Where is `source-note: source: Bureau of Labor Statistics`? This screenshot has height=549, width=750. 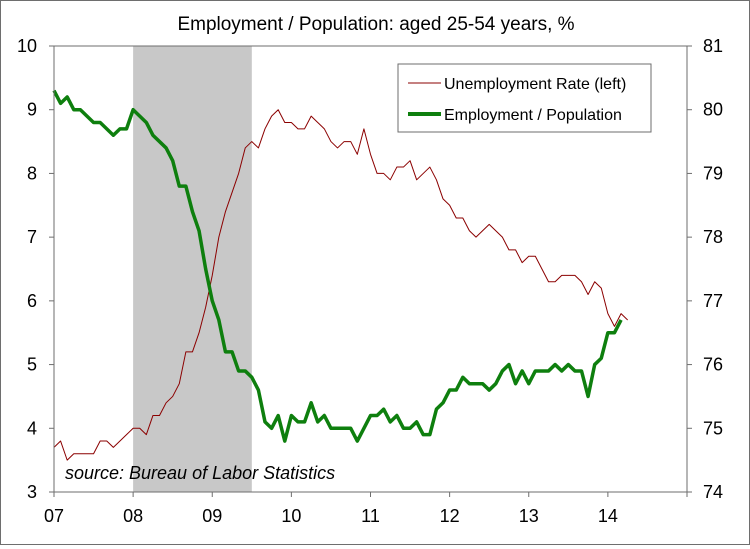
source-note: source: Bureau of Labor Statistics is located at coordinates (200, 473).